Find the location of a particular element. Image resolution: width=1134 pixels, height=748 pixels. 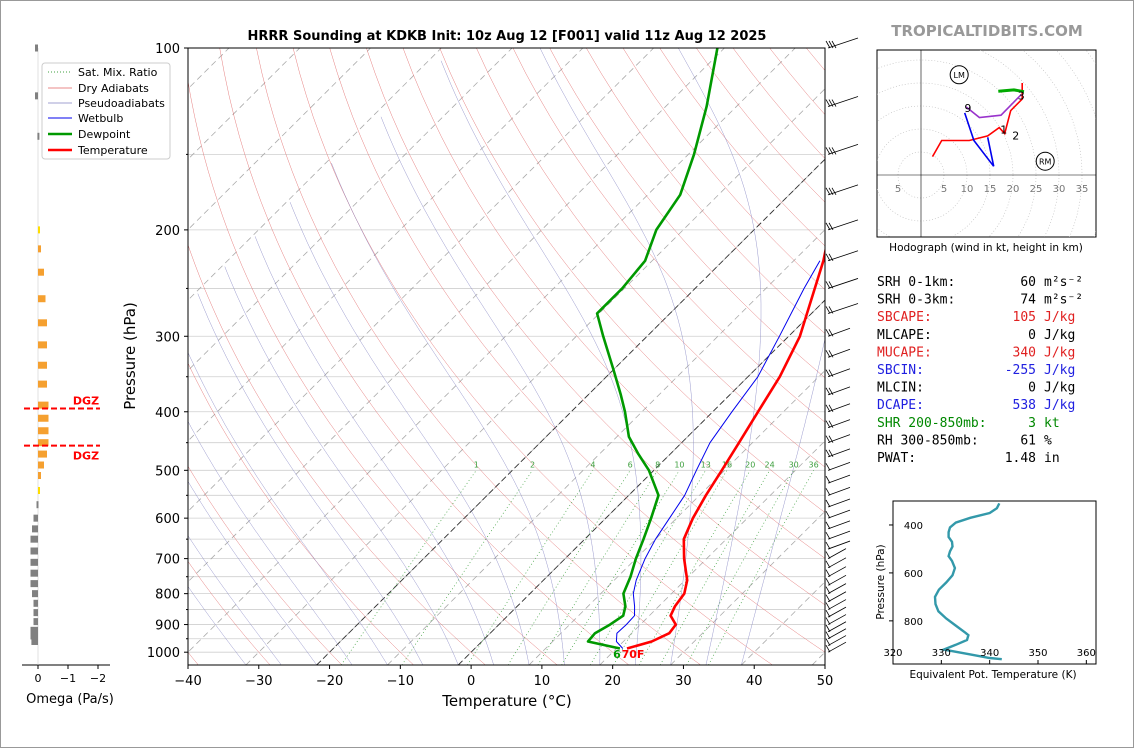

legend-box is located at coordinates (106, 111).